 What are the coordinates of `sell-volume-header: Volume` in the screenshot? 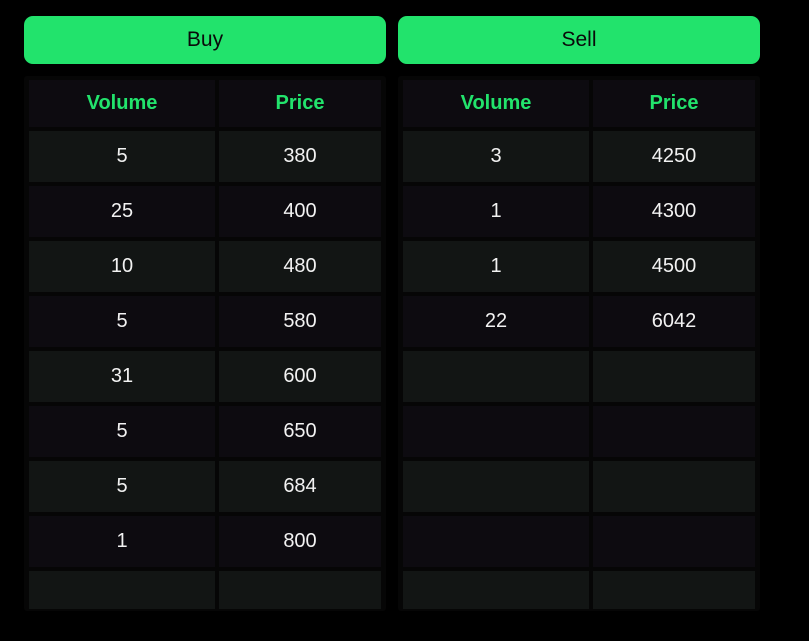 It's located at (496, 103).